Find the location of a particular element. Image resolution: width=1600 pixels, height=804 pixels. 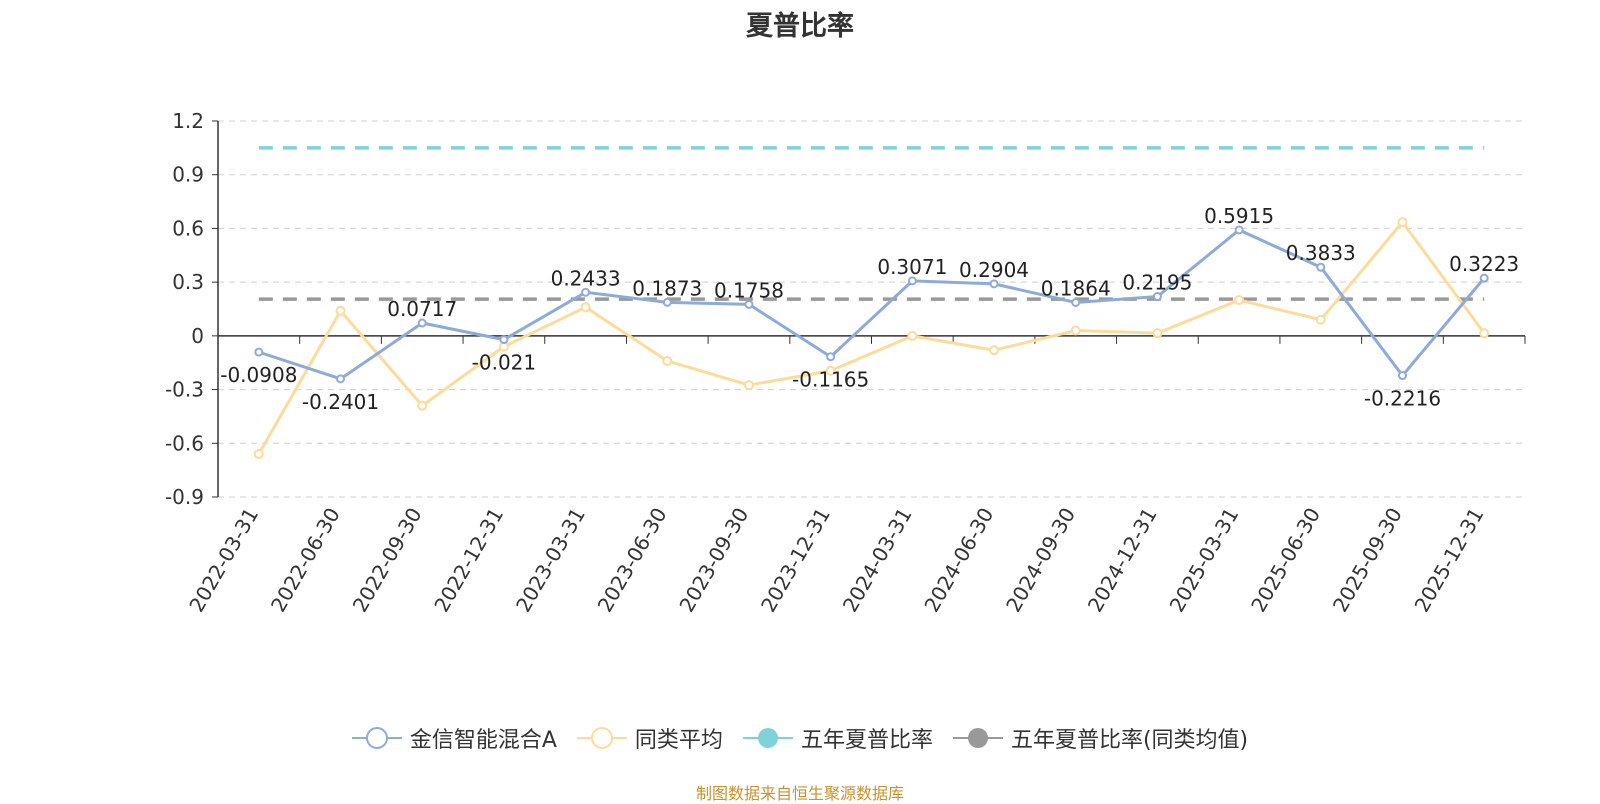

y-tick-label: -0.6 is located at coordinates (184, 443).